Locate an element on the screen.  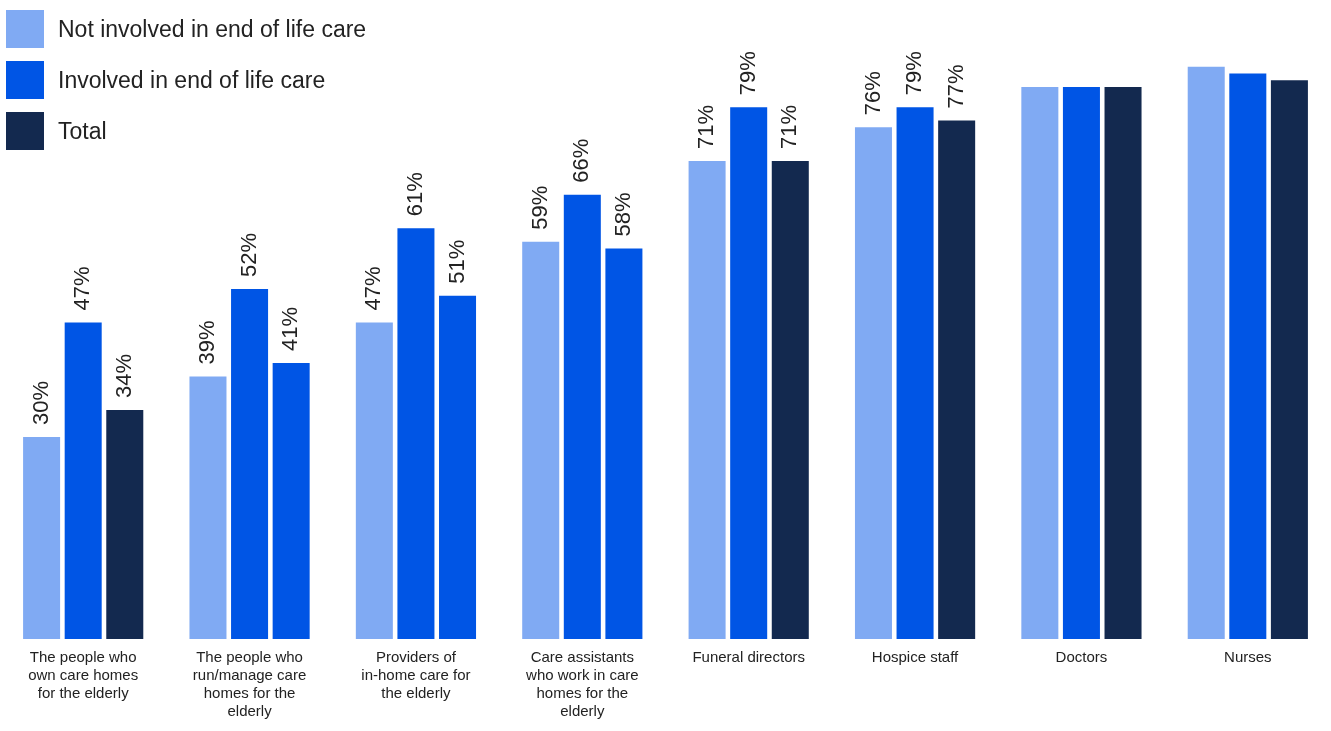
data-label: 51% is located at coordinates (456, 261).